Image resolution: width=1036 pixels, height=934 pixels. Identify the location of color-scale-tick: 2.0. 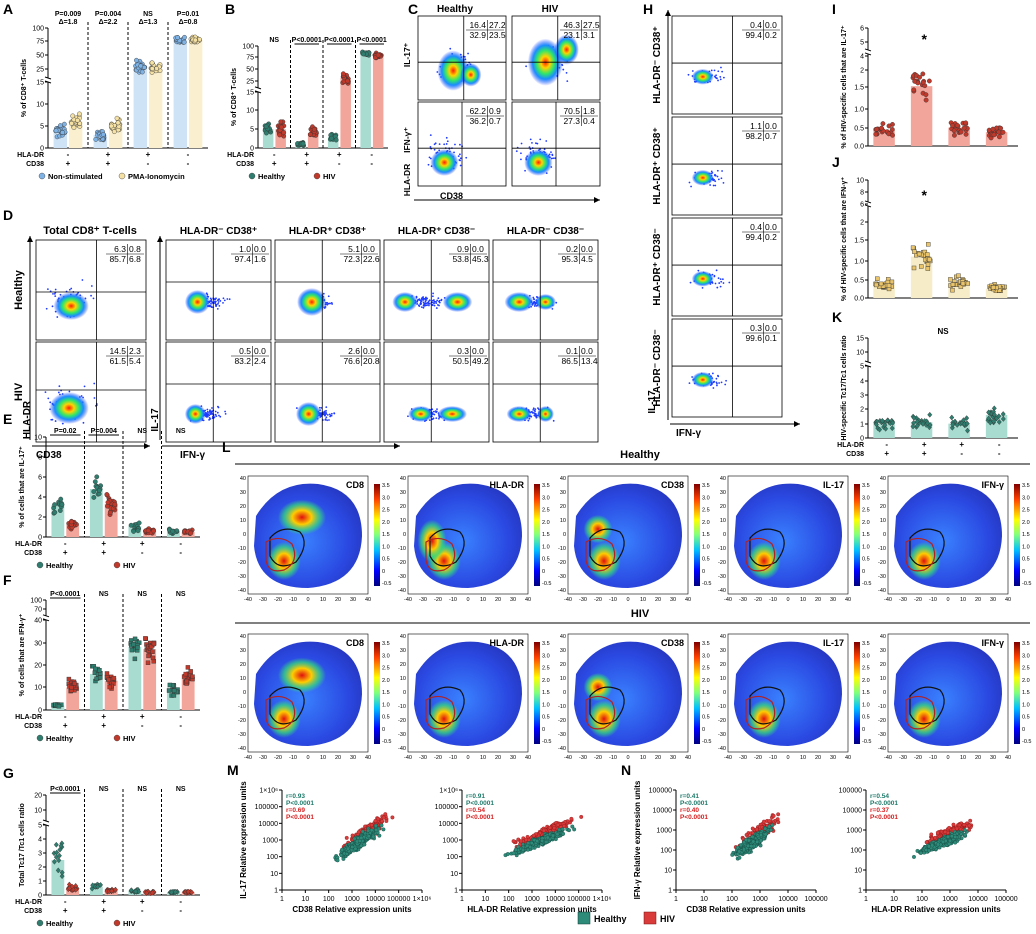
(1026, 681).